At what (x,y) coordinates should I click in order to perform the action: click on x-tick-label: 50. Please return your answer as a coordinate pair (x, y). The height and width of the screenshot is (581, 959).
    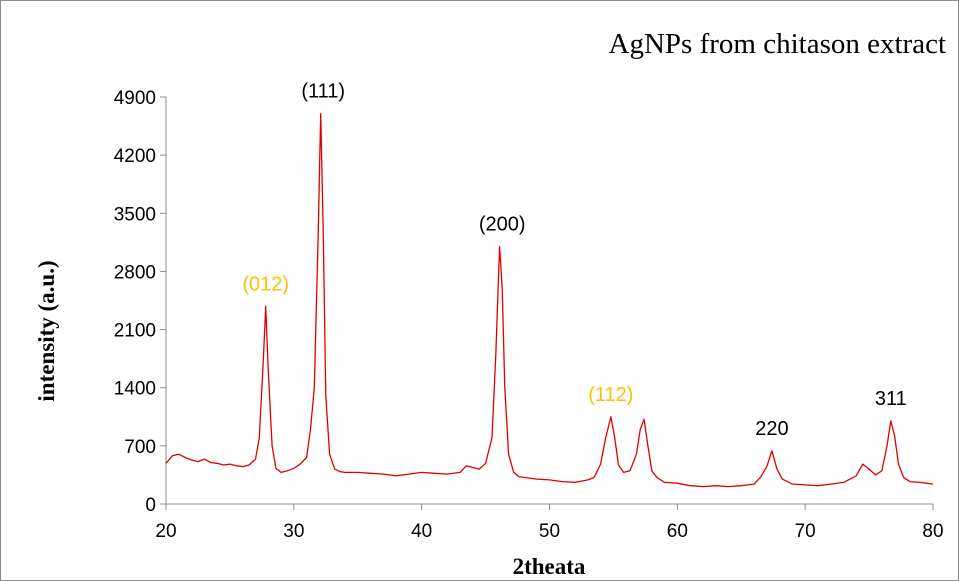
    Looking at the image, I should click on (549, 531).